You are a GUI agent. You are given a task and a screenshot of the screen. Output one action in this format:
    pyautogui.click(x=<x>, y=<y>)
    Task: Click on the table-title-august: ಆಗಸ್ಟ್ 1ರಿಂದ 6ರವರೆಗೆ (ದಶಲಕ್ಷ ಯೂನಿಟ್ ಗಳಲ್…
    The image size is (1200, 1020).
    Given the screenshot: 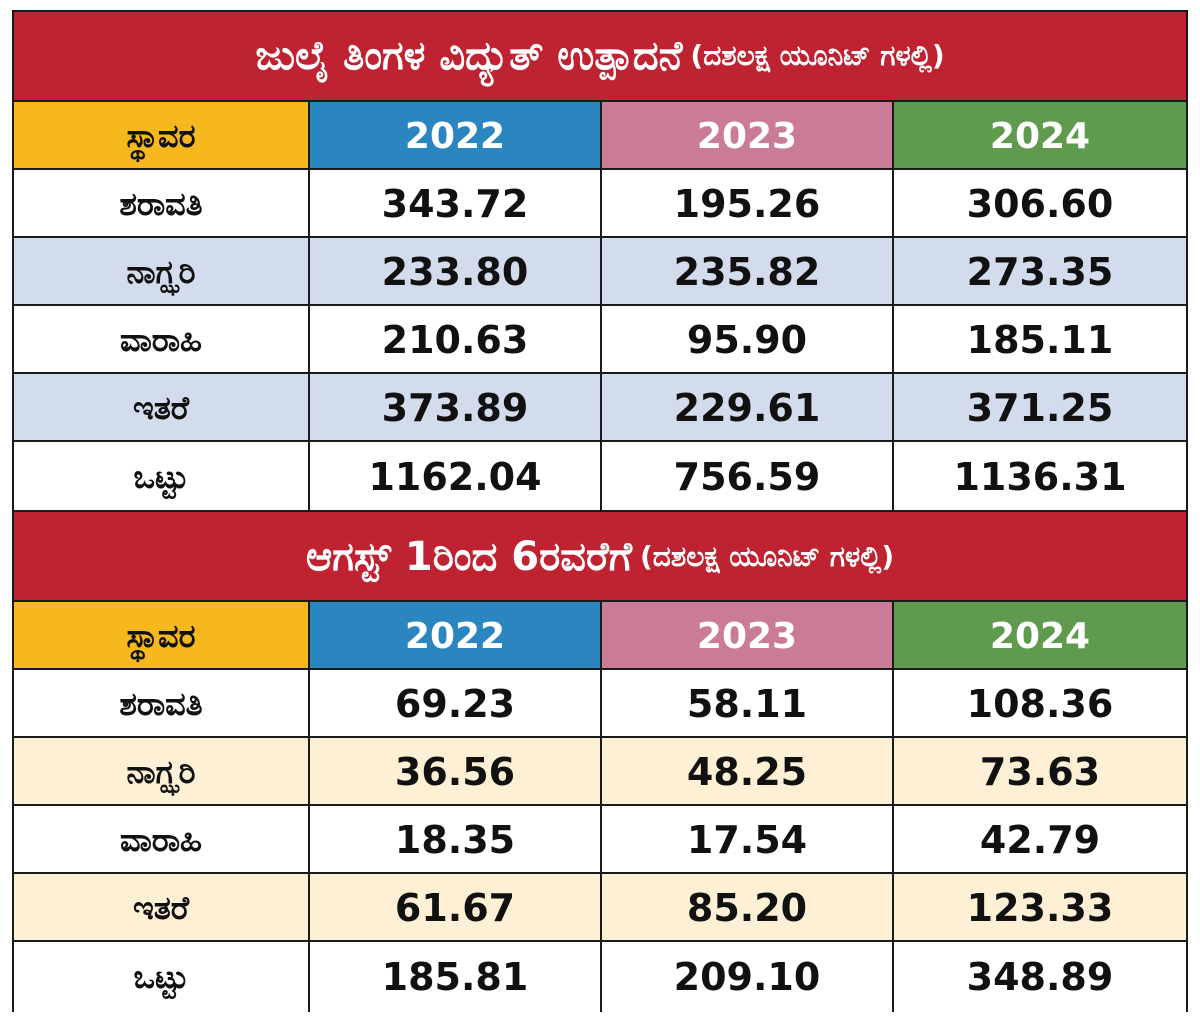 What is the action you would take?
    pyautogui.click(x=600, y=556)
    